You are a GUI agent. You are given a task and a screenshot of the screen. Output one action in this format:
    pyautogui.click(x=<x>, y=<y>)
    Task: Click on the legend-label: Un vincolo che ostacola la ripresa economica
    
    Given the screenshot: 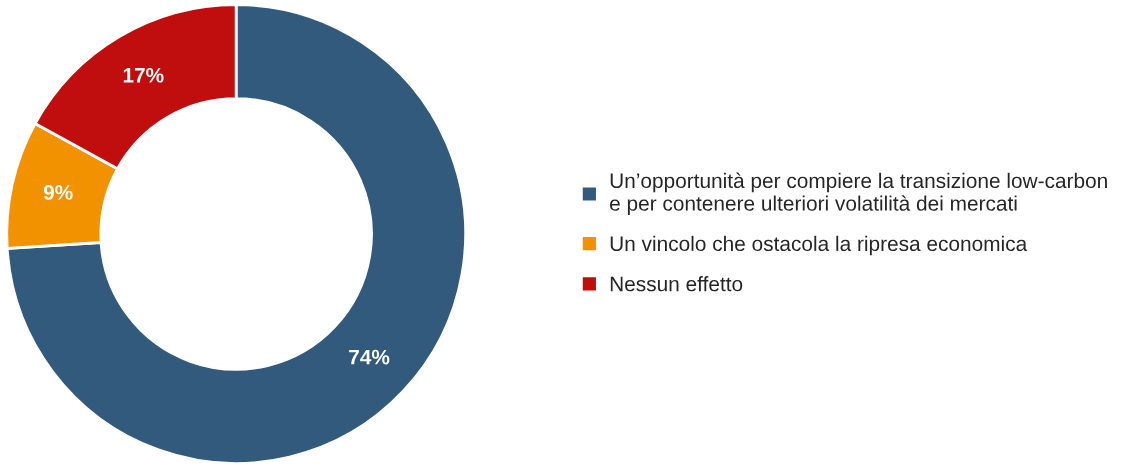 What is the action you would take?
    pyautogui.click(x=819, y=245)
    